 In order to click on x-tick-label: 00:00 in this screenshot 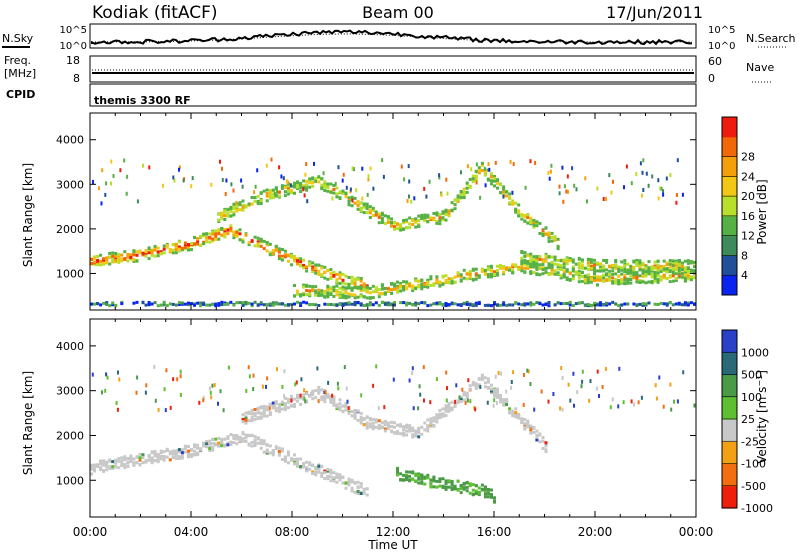, I will do `click(696, 532)`.